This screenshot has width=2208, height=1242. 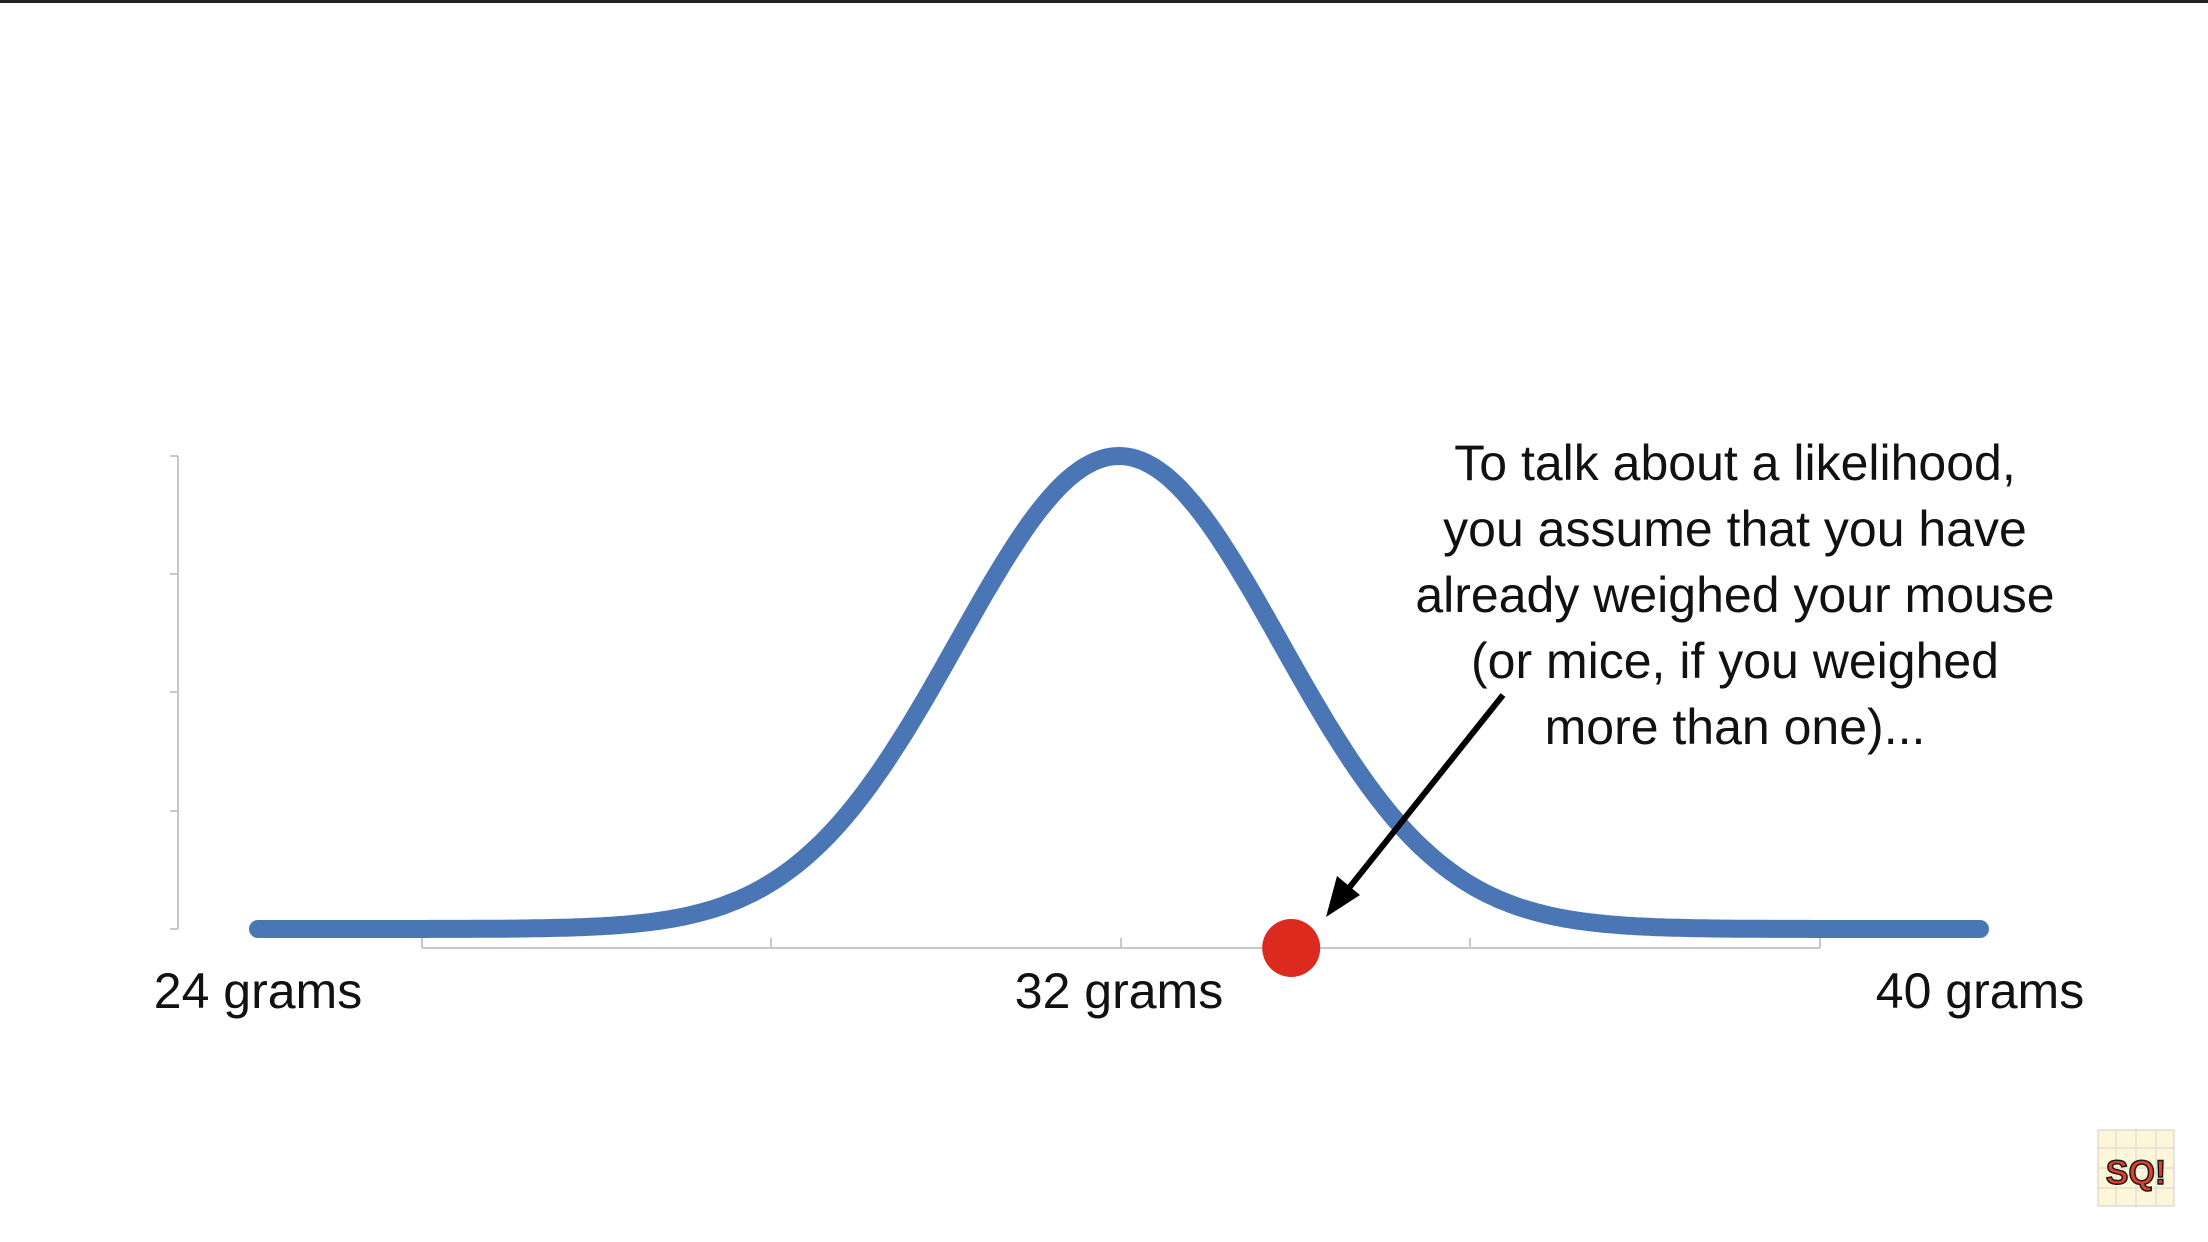 What do you see at coordinates (258, 991) in the screenshot?
I see `x-tick-label: 24 grams` at bounding box center [258, 991].